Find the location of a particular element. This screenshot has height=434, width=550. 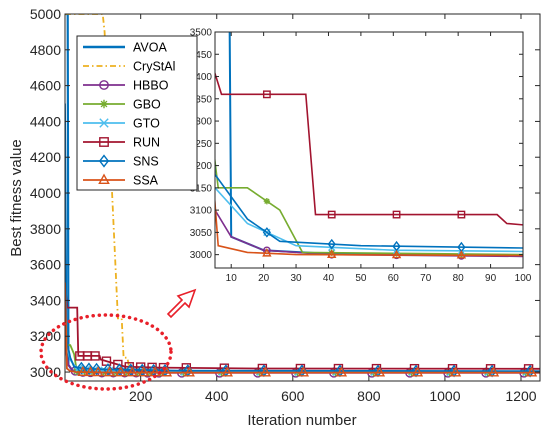

x-tick-label: 600 is located at coordinates (293, 396).